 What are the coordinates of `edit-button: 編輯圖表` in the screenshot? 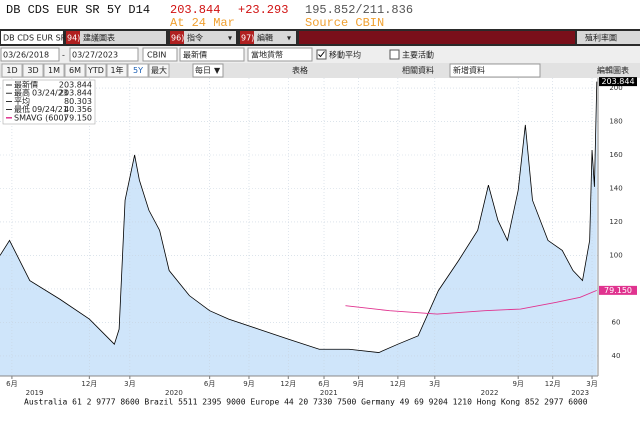 It's located at (613, 70).